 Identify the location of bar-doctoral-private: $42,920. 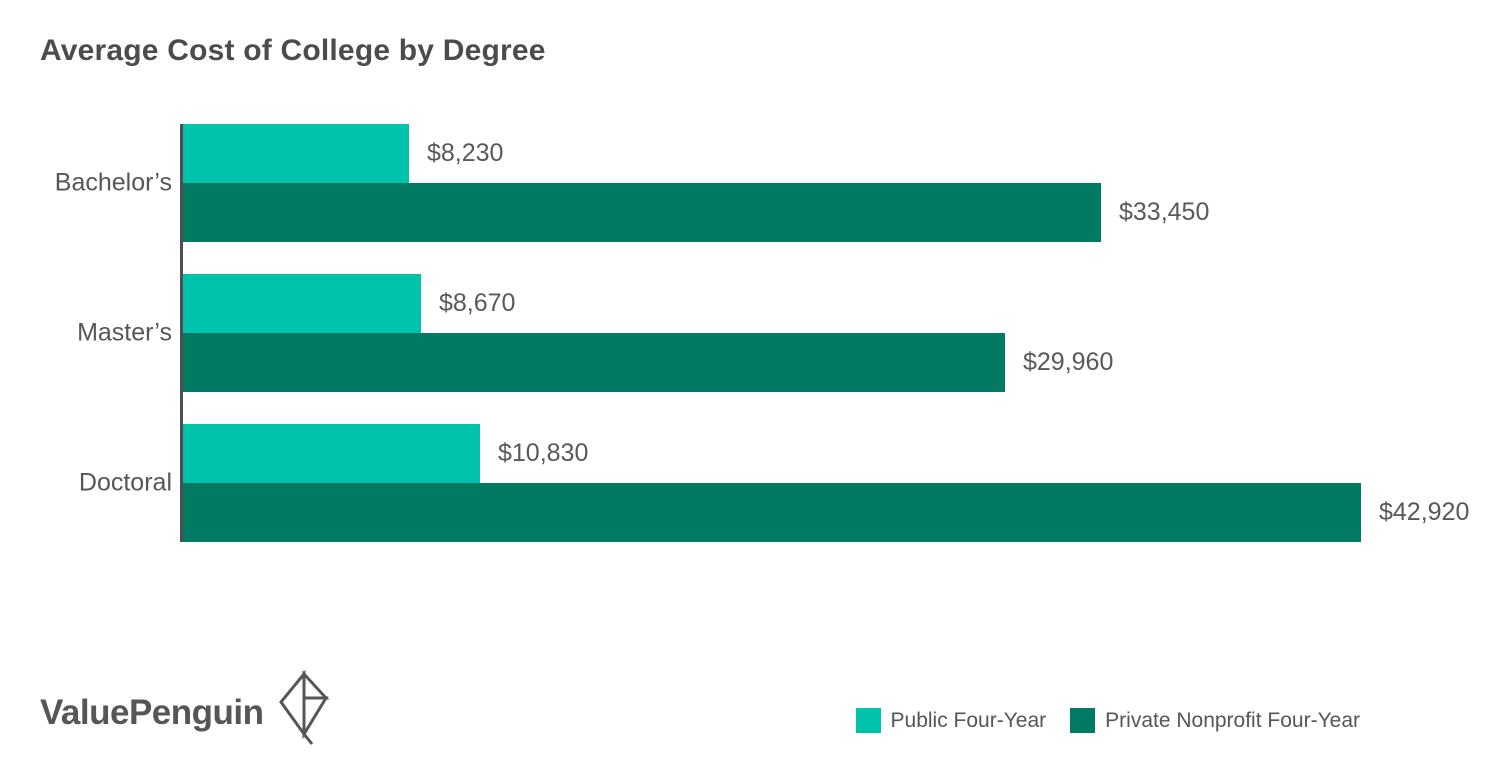
(826, 512).